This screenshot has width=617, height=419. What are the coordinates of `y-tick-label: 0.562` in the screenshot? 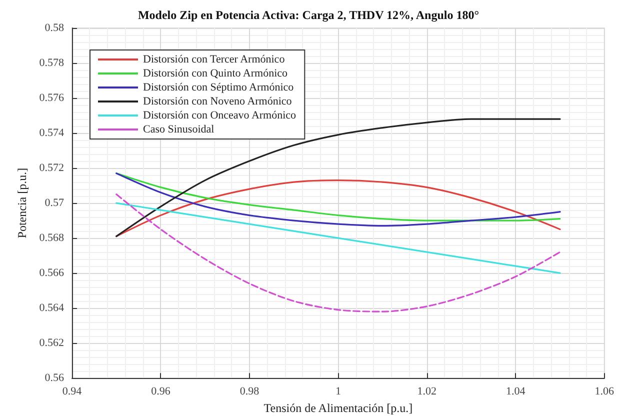 It's located at (51, 343).